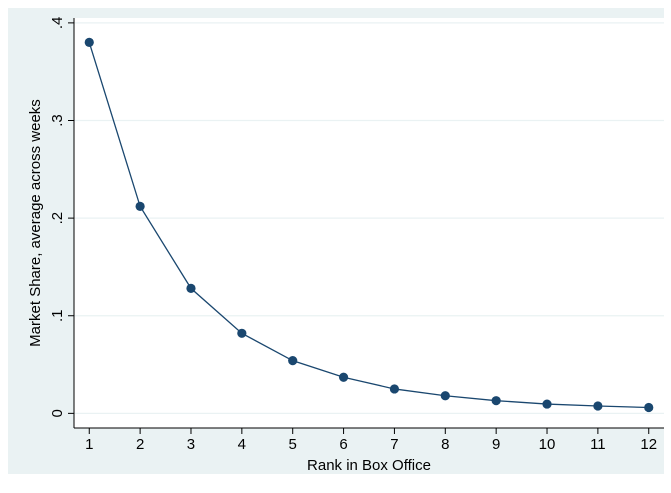 The image size is (671, 493). What do you see at coordinates (57, 23) in the screenshot?
I see `y-tick-label: .4` at bounding box center [57, 23].